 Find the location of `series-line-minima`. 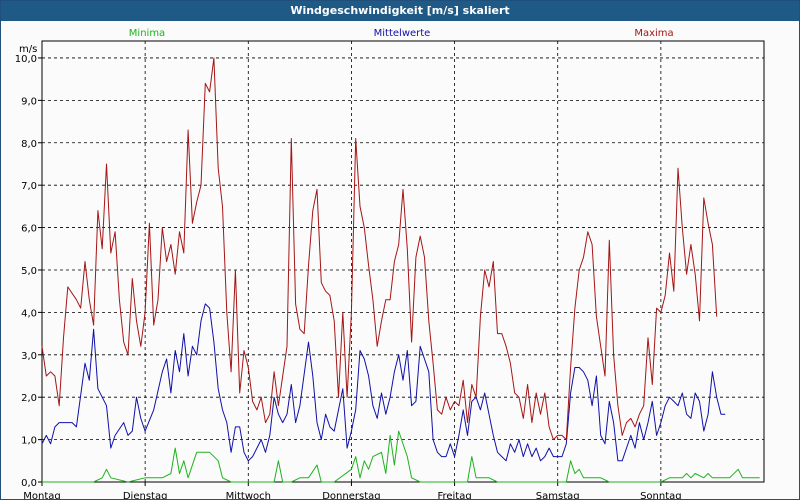

series-line-minima is located at coordinates (401, 456).